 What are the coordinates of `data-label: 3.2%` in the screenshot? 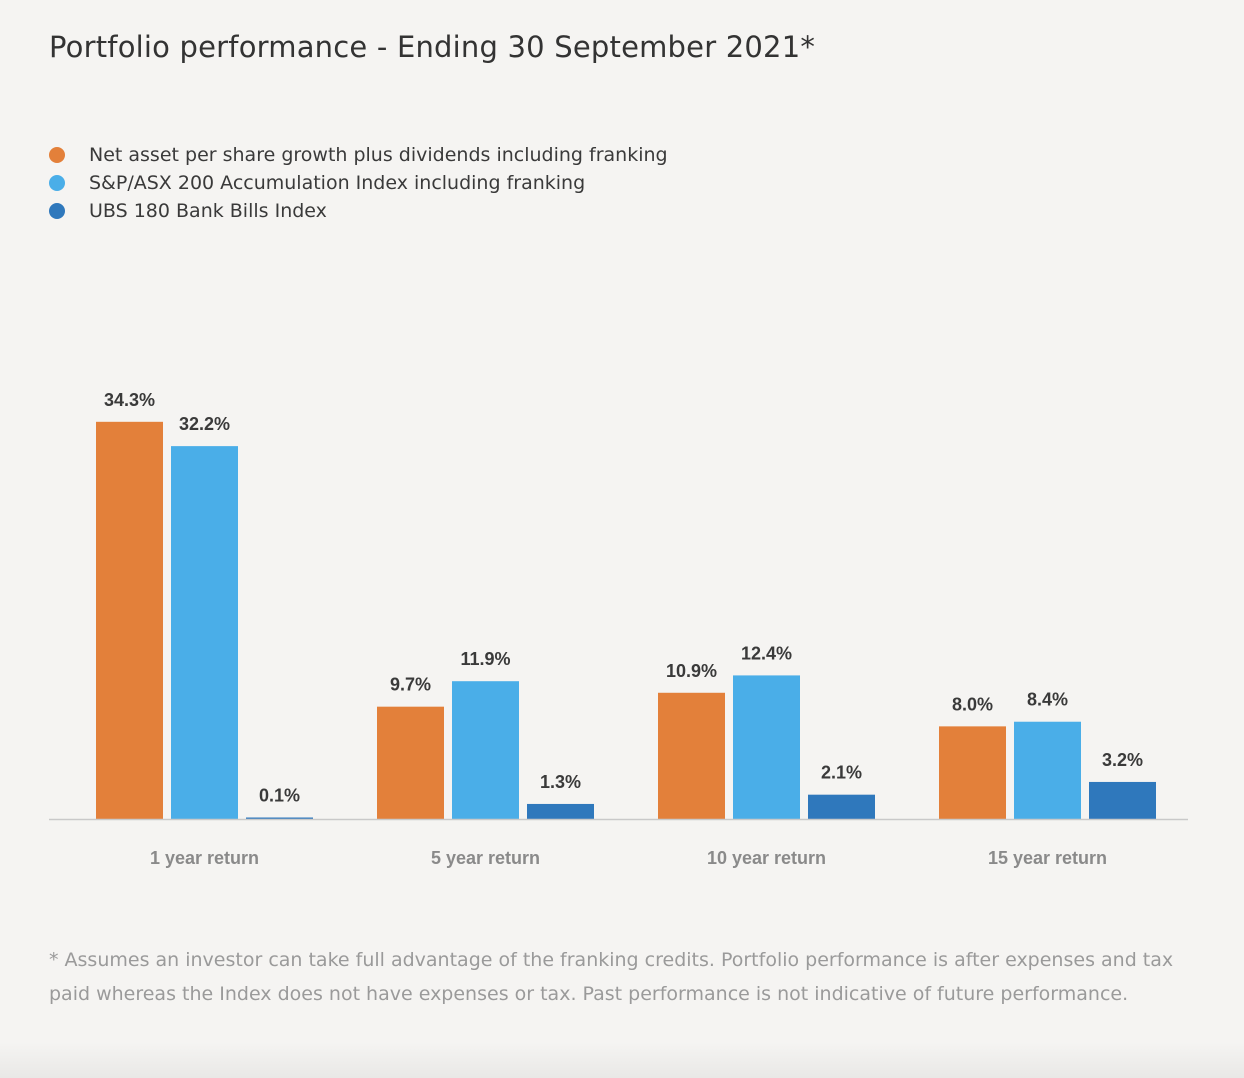 It's located at (1122, 760).